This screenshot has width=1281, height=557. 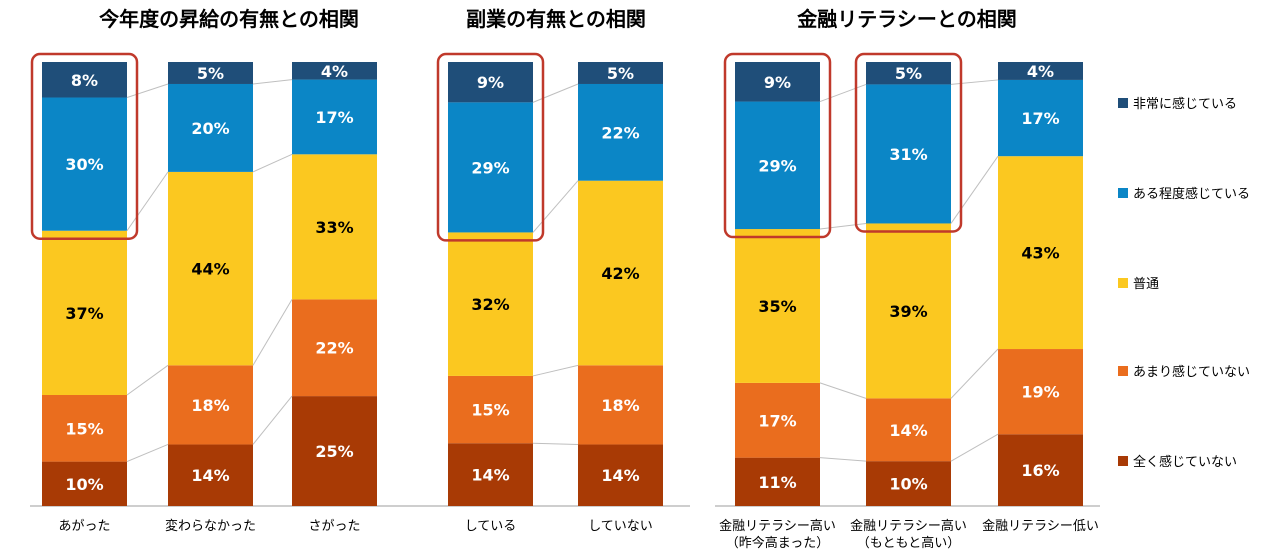 What do you see at coordinates (334, 348) in the screenshot?
I see `data-label: 22%` at bounding box center [334, 348].